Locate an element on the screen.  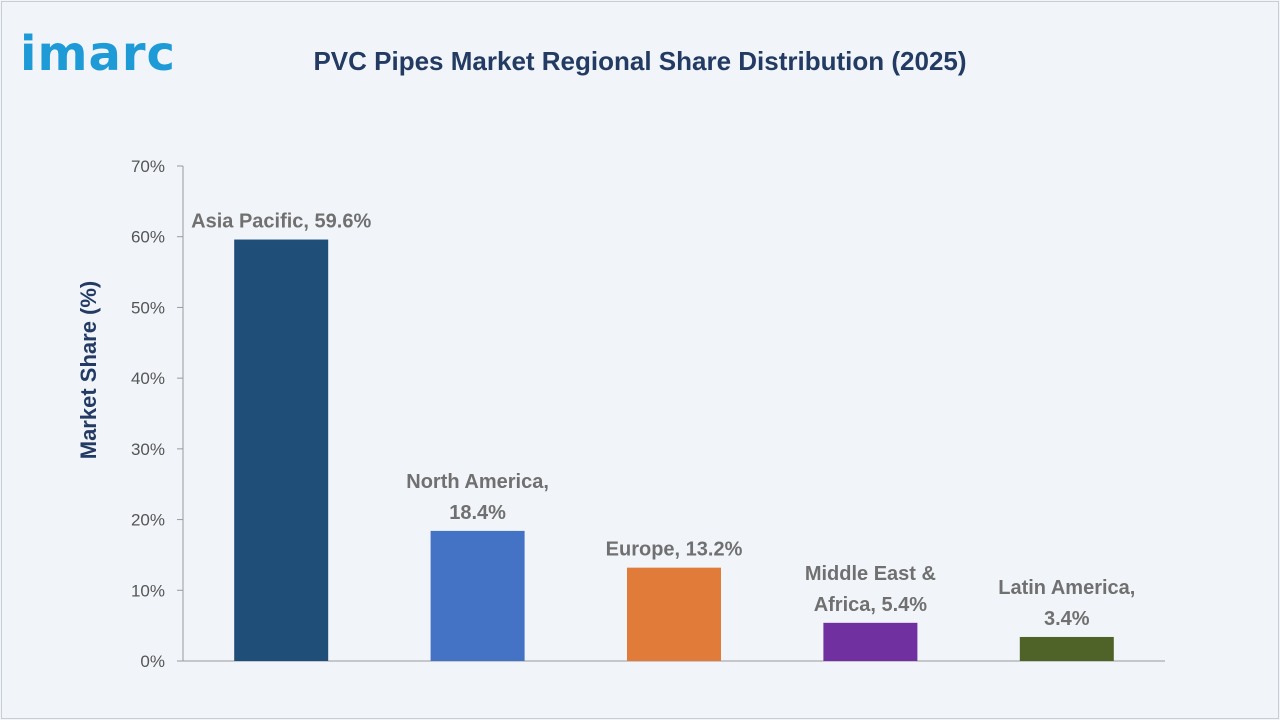
y-tick-label: 0% is located at coordinates (152, 661).